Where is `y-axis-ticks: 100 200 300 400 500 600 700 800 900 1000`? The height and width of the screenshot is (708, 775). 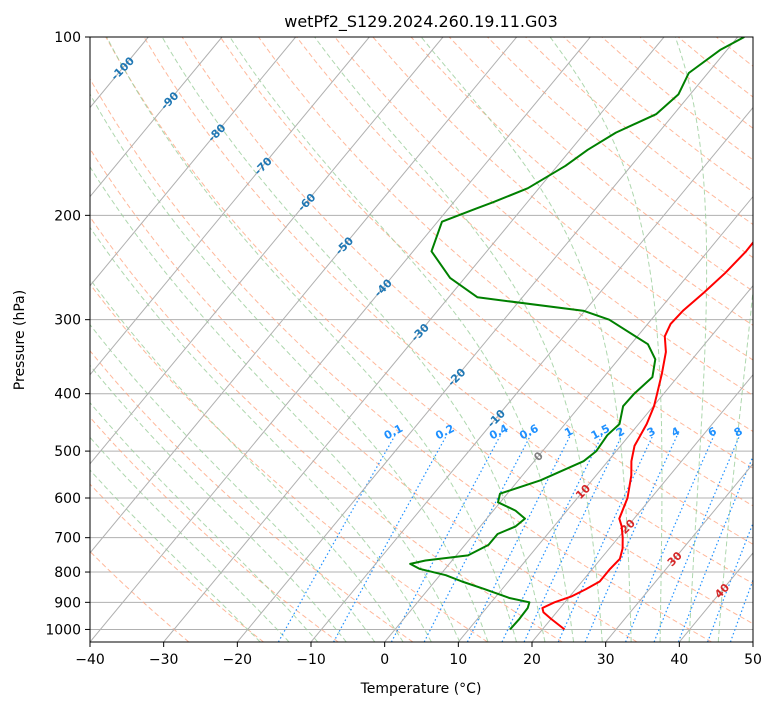
y-axis-ticks: 100 200 300 400 500 600 700 800 900 1000 is located at coordinates (67, 334).